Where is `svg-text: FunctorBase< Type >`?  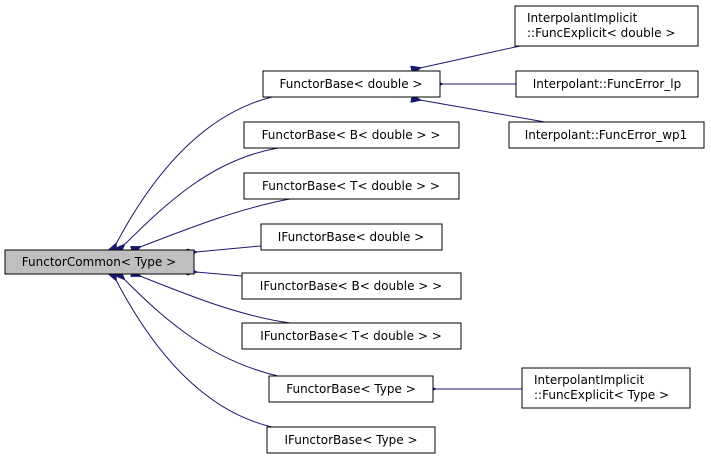
svg-text: FunctorBase< Type > is located at coordinates (351, 389).